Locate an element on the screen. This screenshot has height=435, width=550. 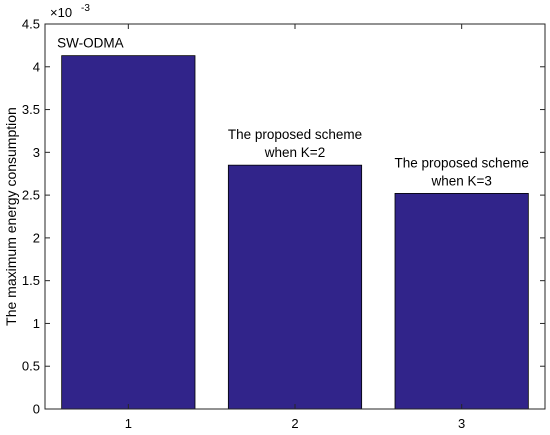
y-tick-label: 3 is located at coordinates (36, 152).